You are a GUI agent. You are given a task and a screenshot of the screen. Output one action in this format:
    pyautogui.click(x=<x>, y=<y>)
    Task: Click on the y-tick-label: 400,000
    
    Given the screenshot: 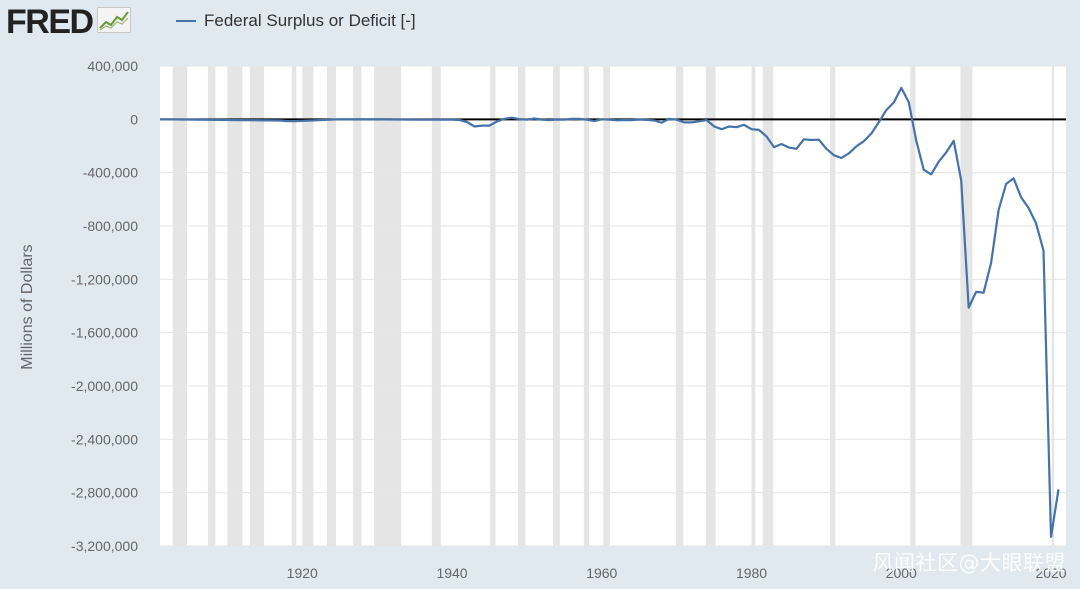 What is the action you would take?
    pyautogui.click(x=112, y=66)
    